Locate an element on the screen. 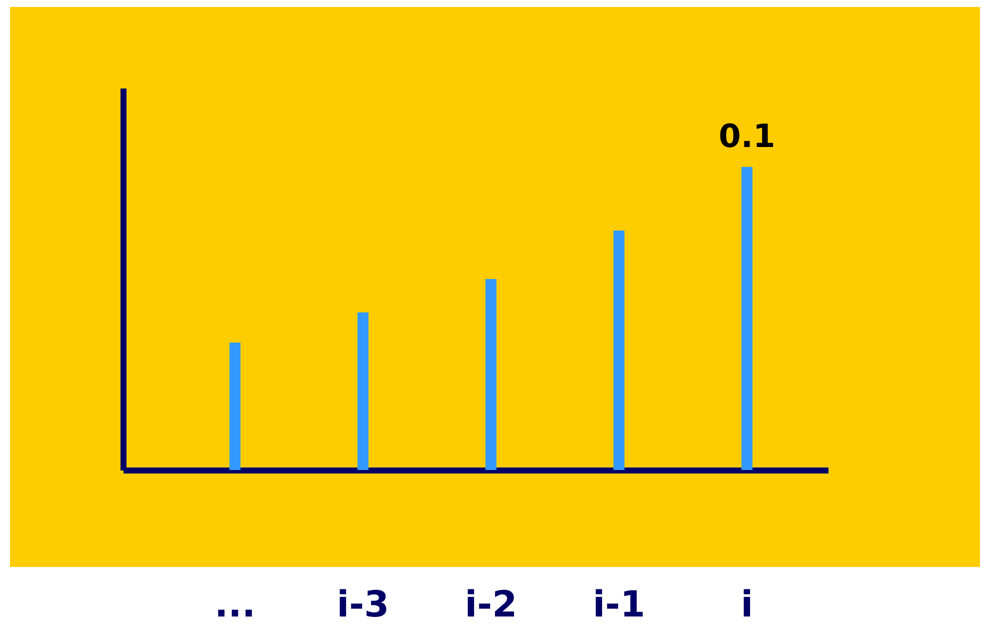 The width and height of the screenshot is (983, 634). x-tick-label: i is located at coordinates (747, 605).